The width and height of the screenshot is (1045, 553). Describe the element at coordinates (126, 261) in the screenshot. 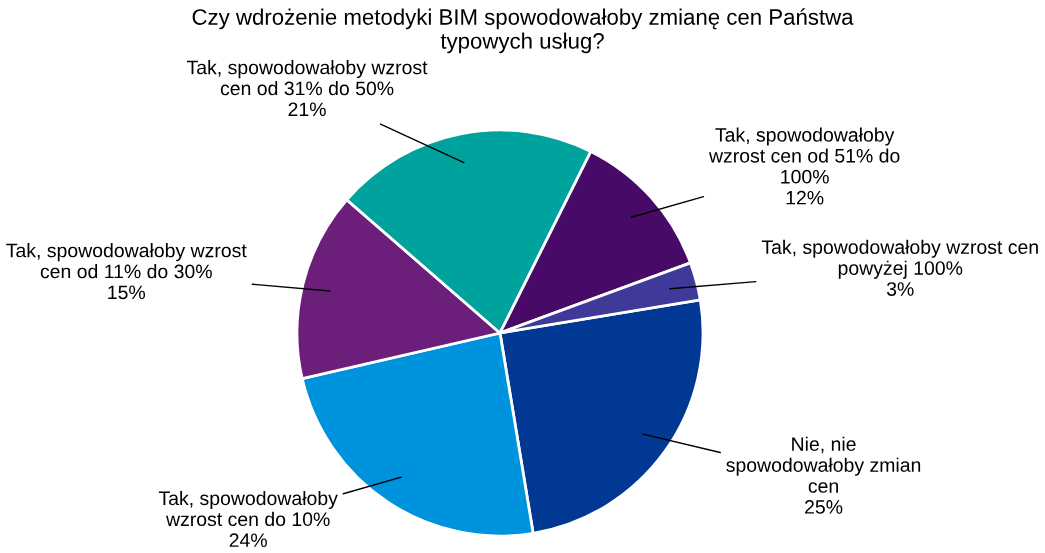

I see `slice-label: Tak, spowodowałoby wzrost cen od 11% do 30%` at that location.